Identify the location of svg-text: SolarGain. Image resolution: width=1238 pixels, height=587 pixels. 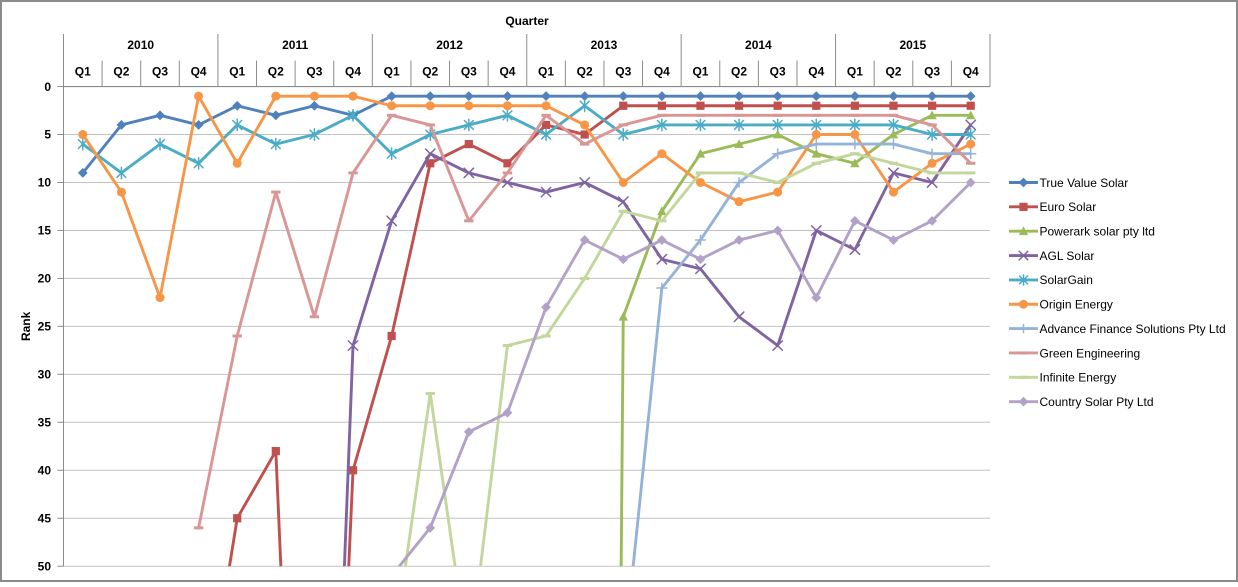
(1066, 280).